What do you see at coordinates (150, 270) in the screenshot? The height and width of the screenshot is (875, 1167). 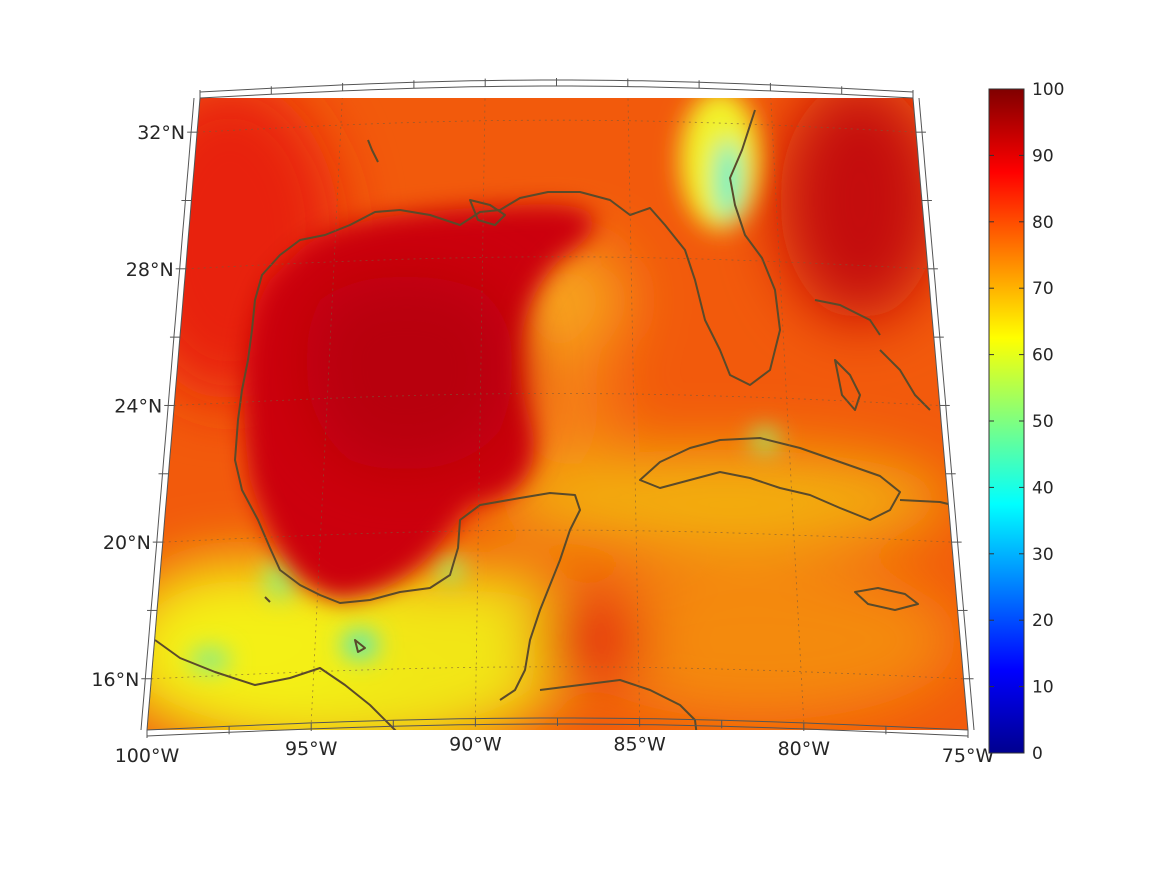 I see `latitude-label: 28°N` at bounding box center [150, 270].